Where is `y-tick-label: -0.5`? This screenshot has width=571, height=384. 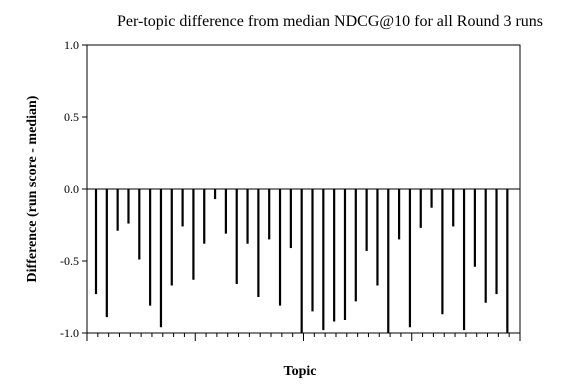
y-tick-label: -0.5 is located at coordinates (69, 261).